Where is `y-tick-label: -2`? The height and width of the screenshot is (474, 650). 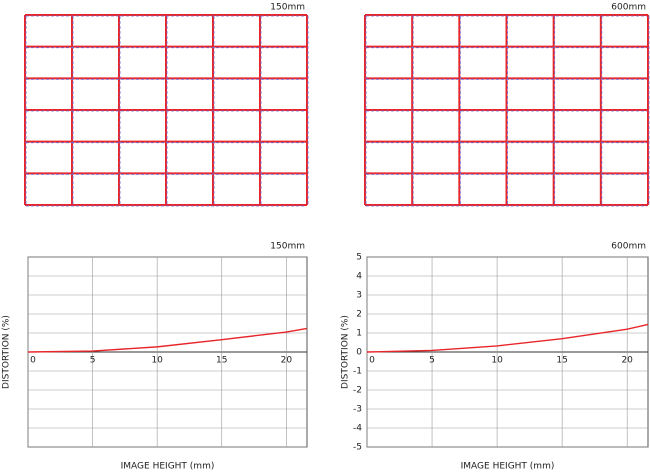
y-tick-label: -2 is located at coordinates (357, 391).